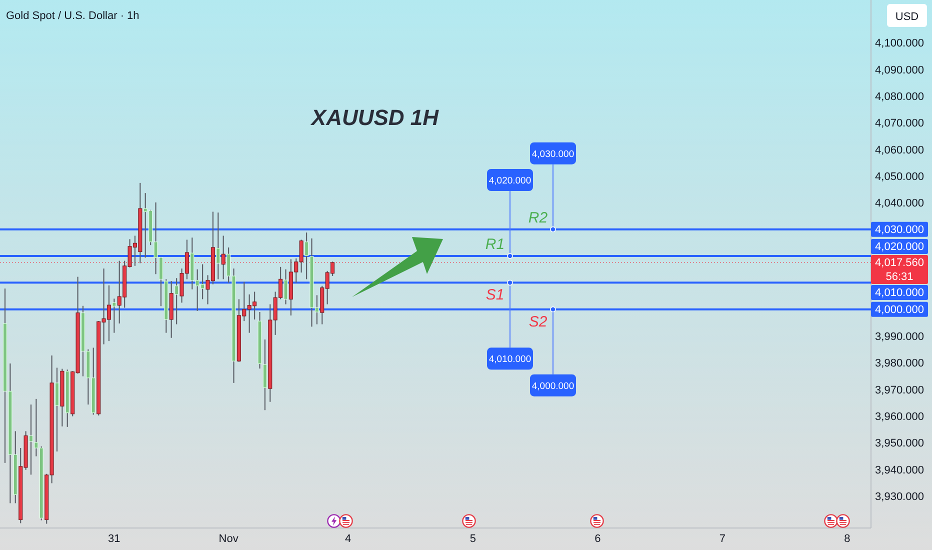 This screenshot has height=550, width=932. What do you see at coordinates (495, 295) in the screenshot?
I see `annotation: S1` at bounding box center [495, 295].